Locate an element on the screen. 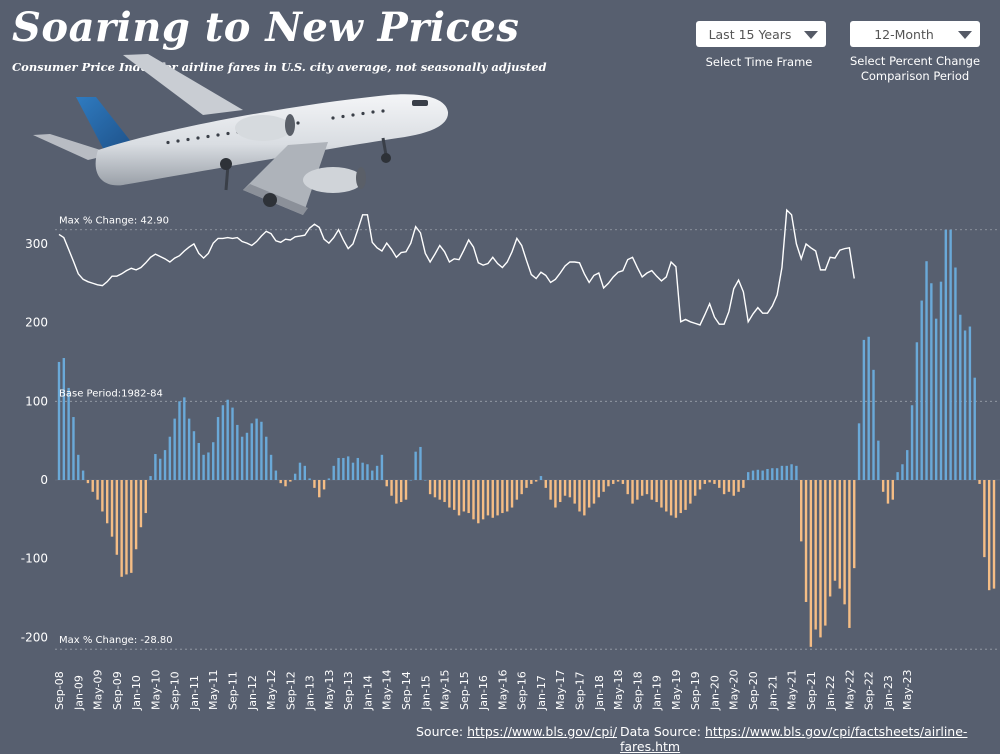  data-source-label: Data Source: is located at coordinates (662, 731).